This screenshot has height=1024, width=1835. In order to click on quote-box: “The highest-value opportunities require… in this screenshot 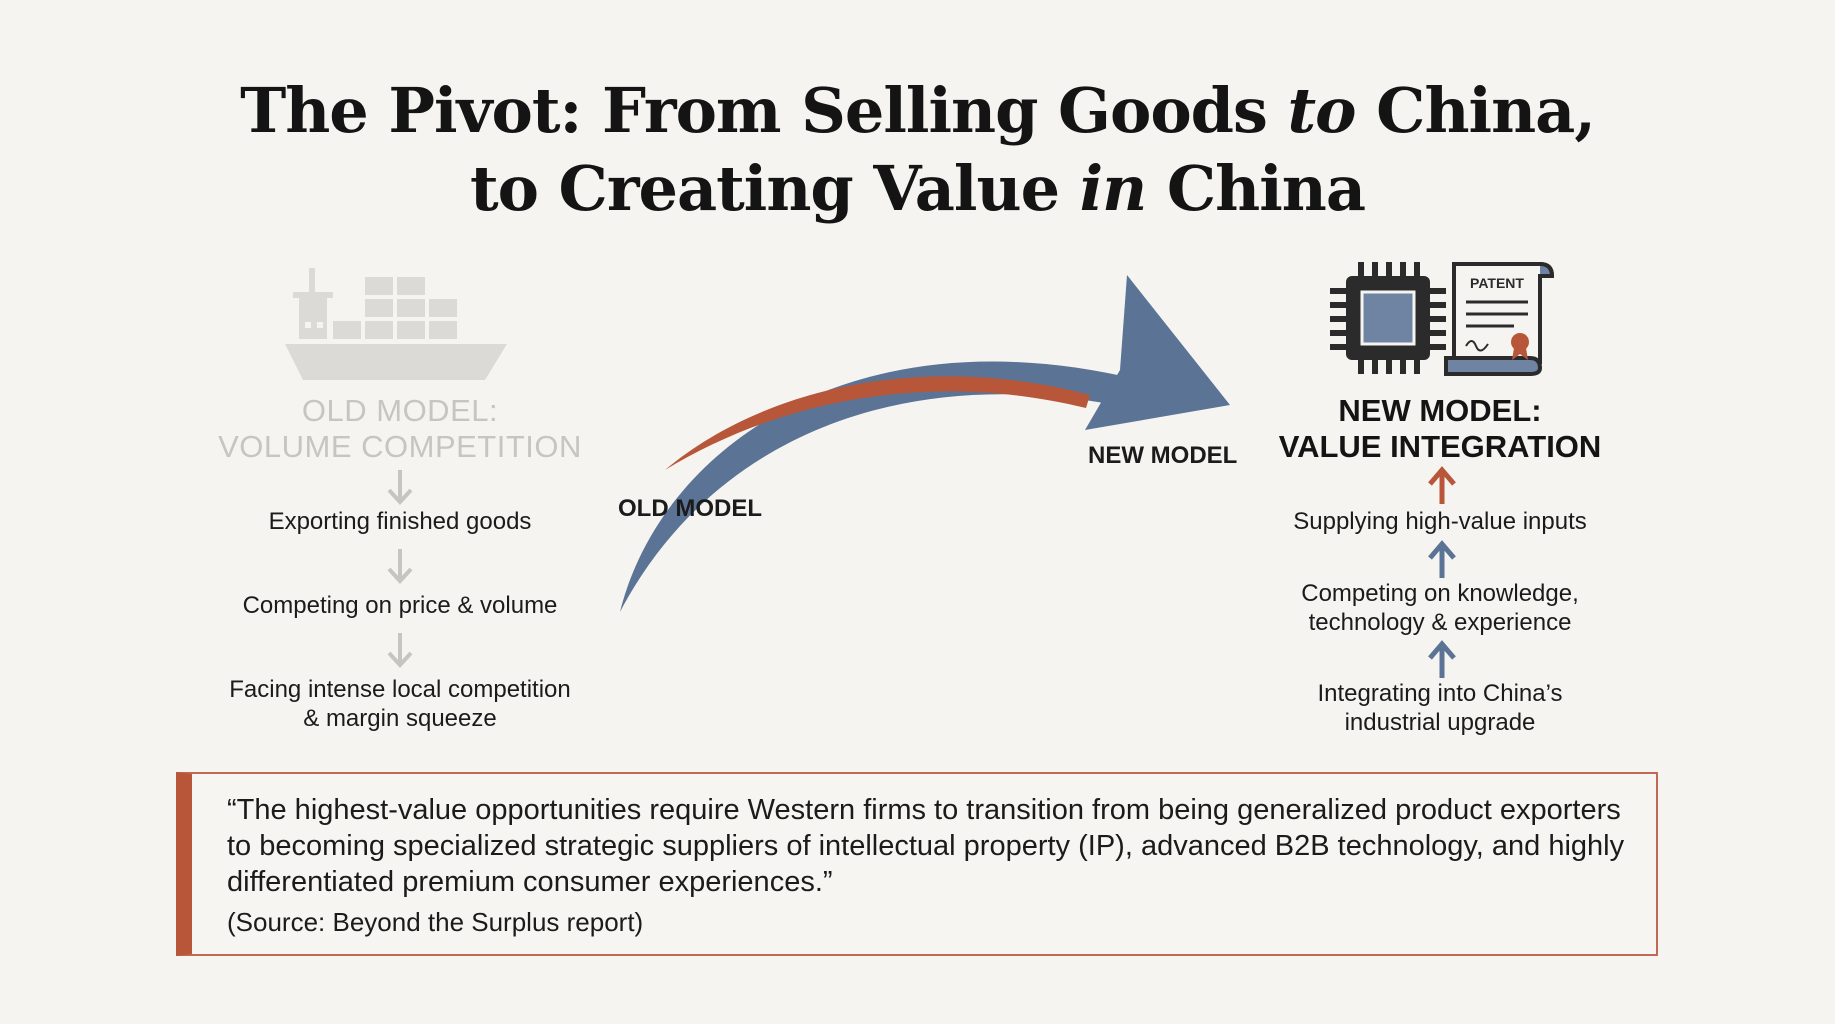, I will do `click(917, 864)`.